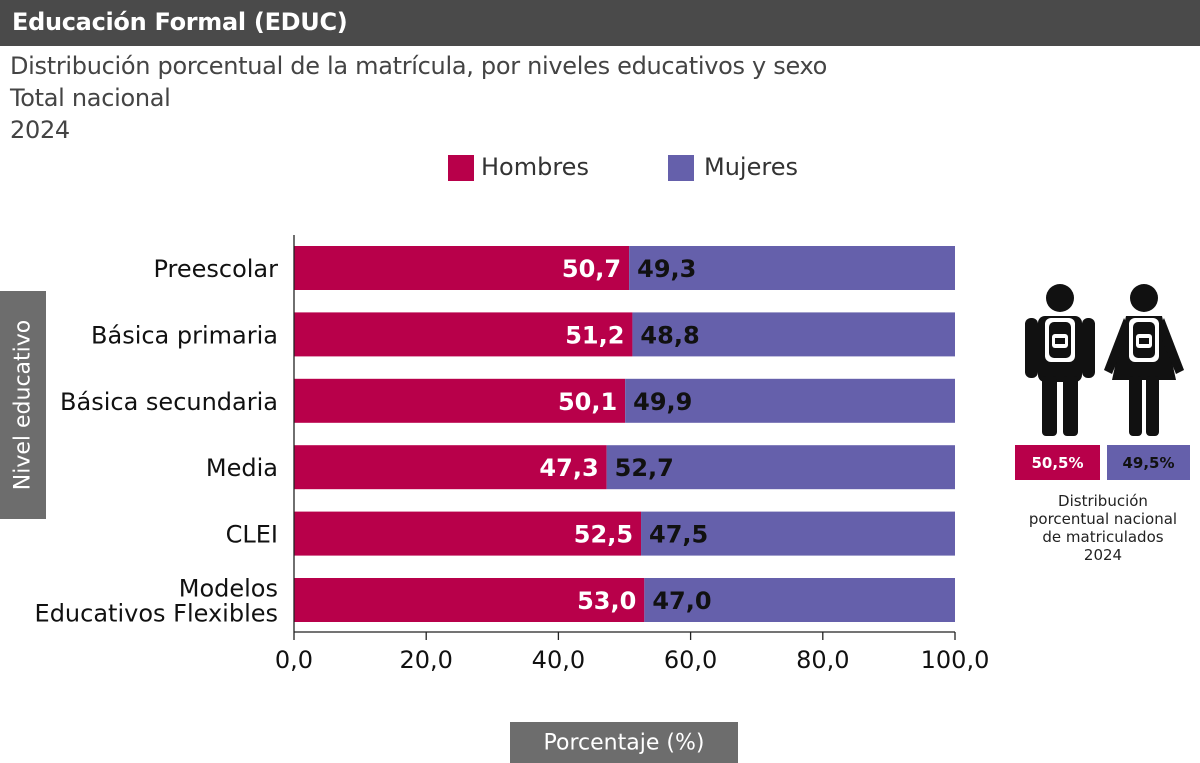 Image resolution: width=1200 pixels, height=763 pixels. I want to click on data-label-hombres-4: 52,5, so click(603, 535).